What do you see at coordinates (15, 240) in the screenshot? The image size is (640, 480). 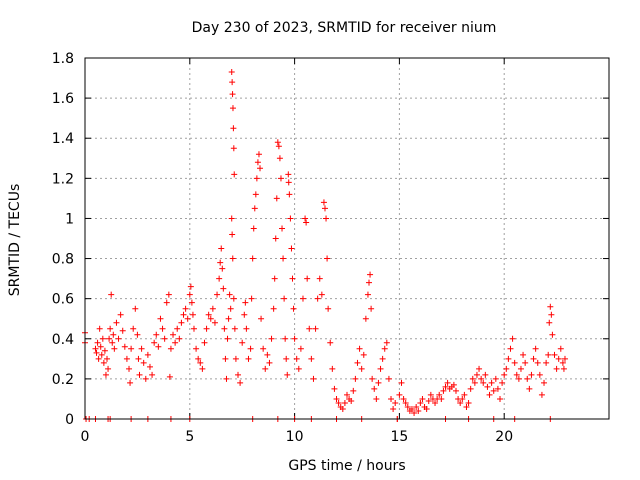 I see `y-axis-label: SRMTID / TECUs` at bounding box center [15, 240].